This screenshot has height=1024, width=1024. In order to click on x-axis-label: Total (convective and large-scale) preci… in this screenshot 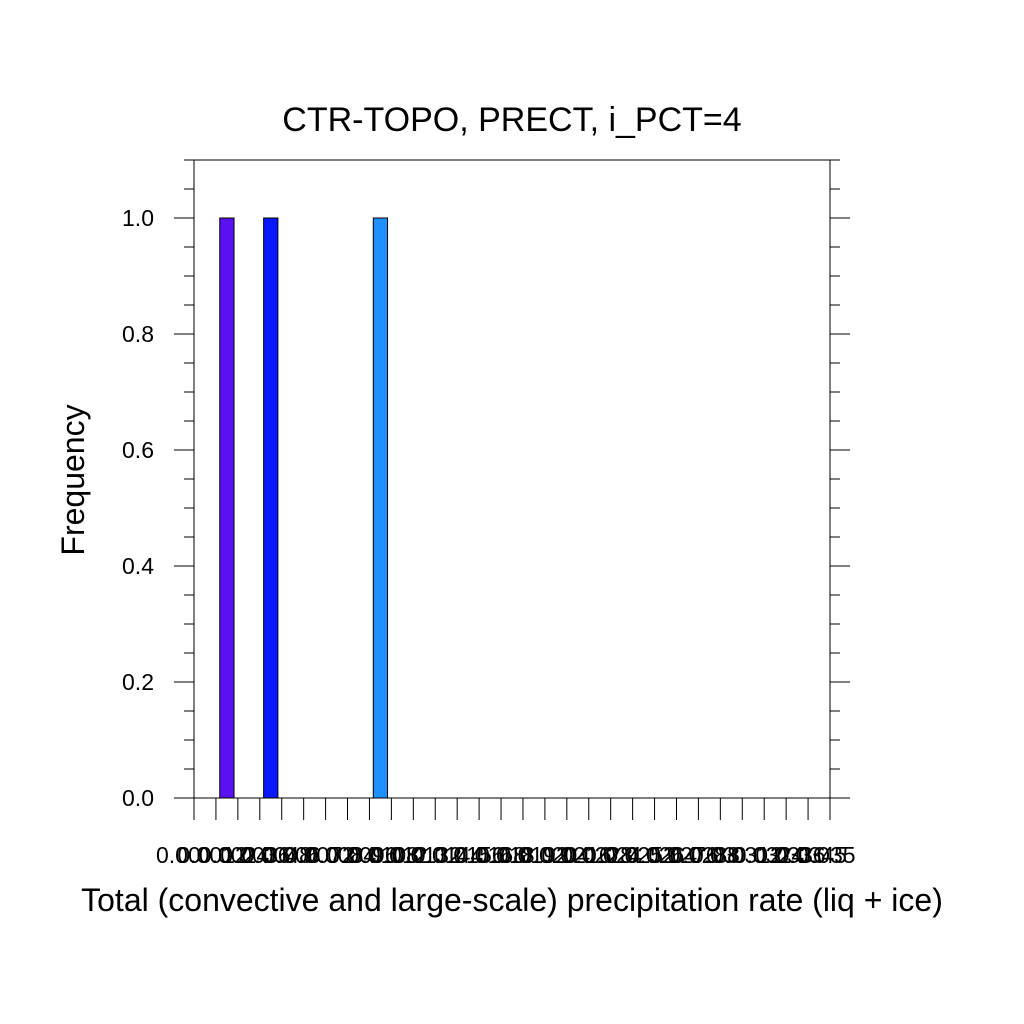, I will do `click(512, 900)`.